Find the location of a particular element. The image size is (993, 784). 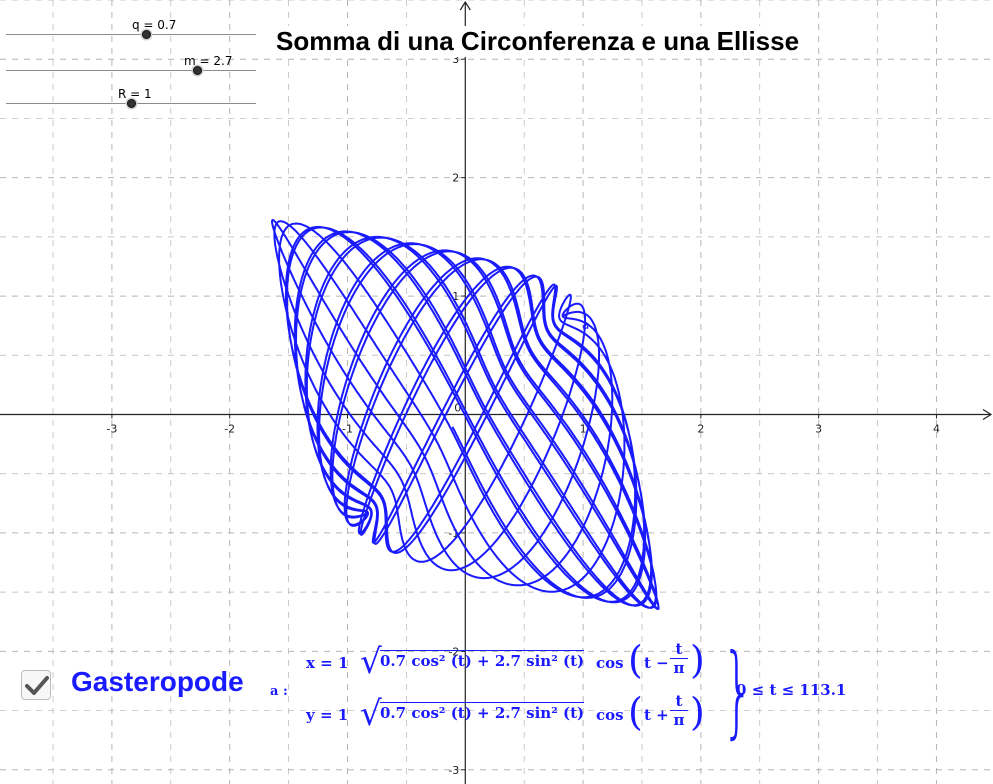

checkmark-icon is located at coordinates (37, 685).